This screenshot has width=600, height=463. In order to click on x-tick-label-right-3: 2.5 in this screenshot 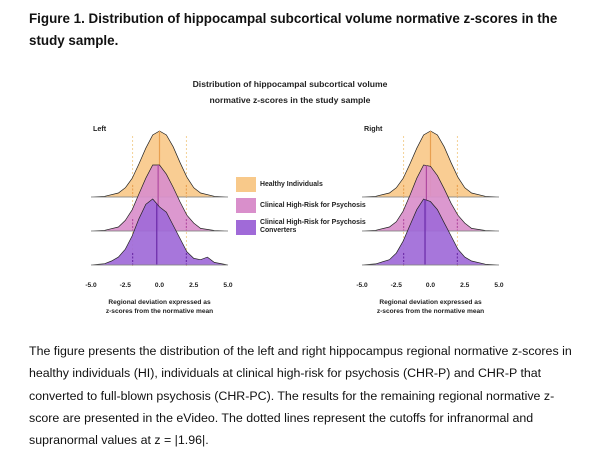, I will do `click(464, 285)`.